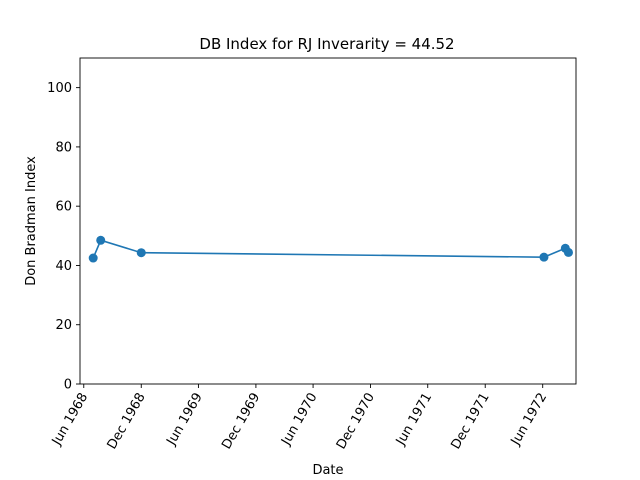 Image resolution: width=640 pixels, height=480 pixels. Describe the element at coordinates (185, 420) in the screenshot. I see `x-tick-label: Jun 1969` at that location.